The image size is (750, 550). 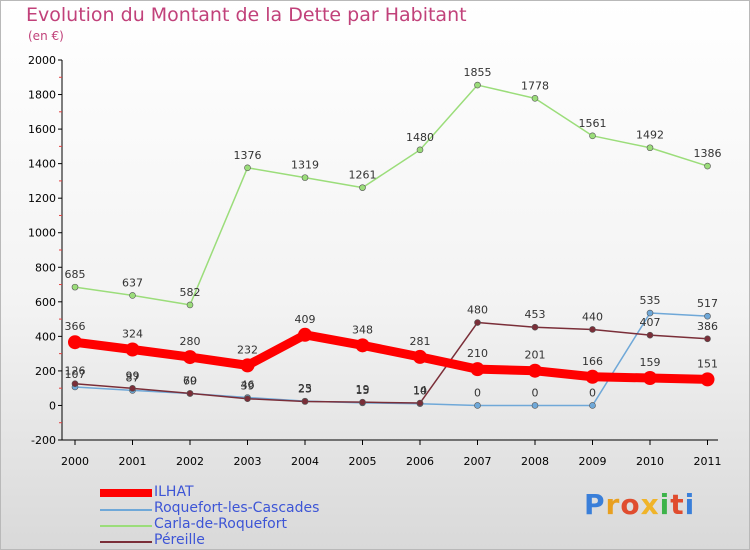 I want to click on logo-letter: o, so click(x=630, y=504).